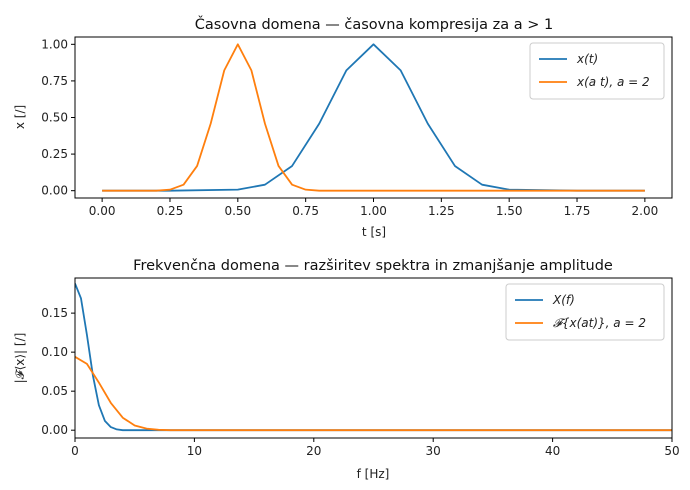  What do you see at coordinates (645, 211) in the screenshot?
I see `x-tick-label: 2.00` at bounding box center [645, 211].